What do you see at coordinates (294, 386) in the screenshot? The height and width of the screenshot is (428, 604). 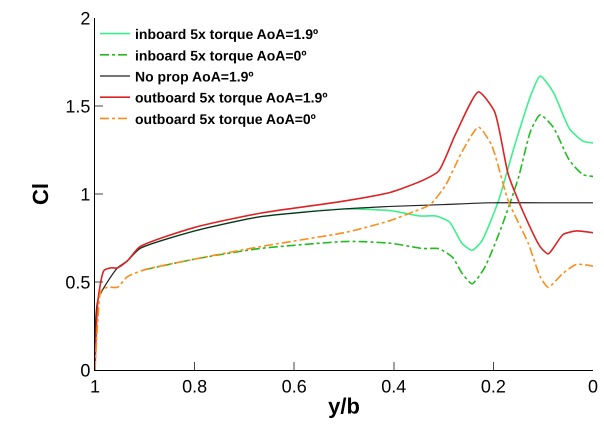 I see `x-tick-label: 0.6` at bounding box center [294, 386].